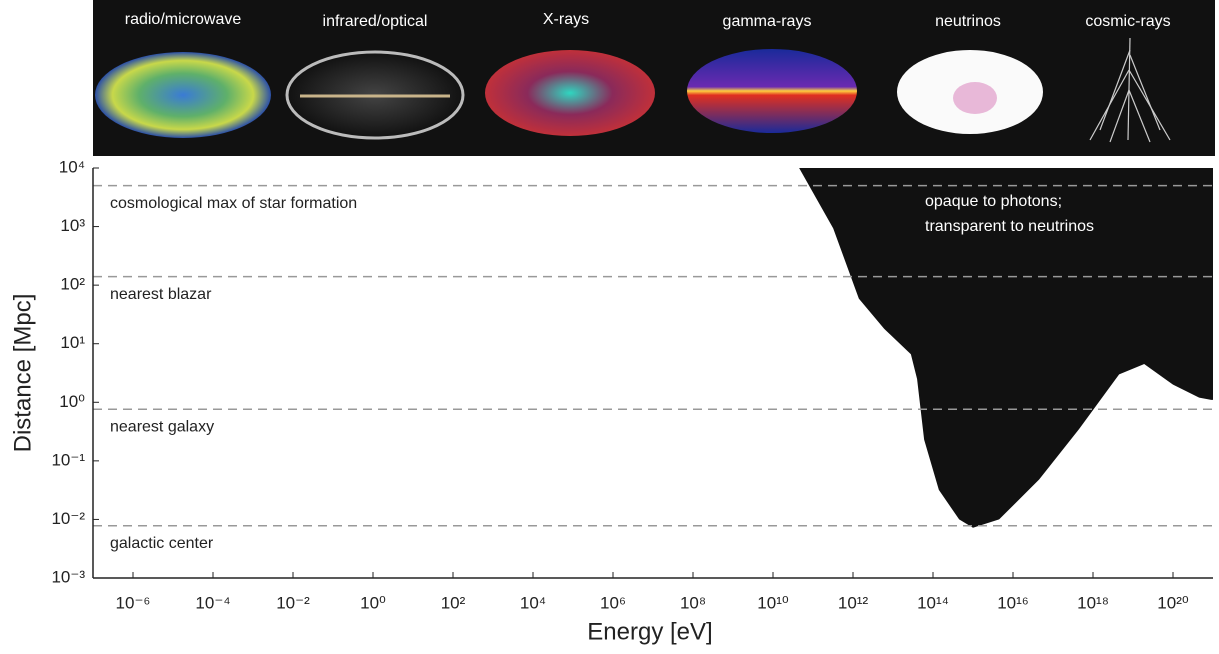  What do you see at coordinates (1127, 21) in the screenshot?
I see `messenger-label: cosmic-rays` at bounding box center [1127, 21].